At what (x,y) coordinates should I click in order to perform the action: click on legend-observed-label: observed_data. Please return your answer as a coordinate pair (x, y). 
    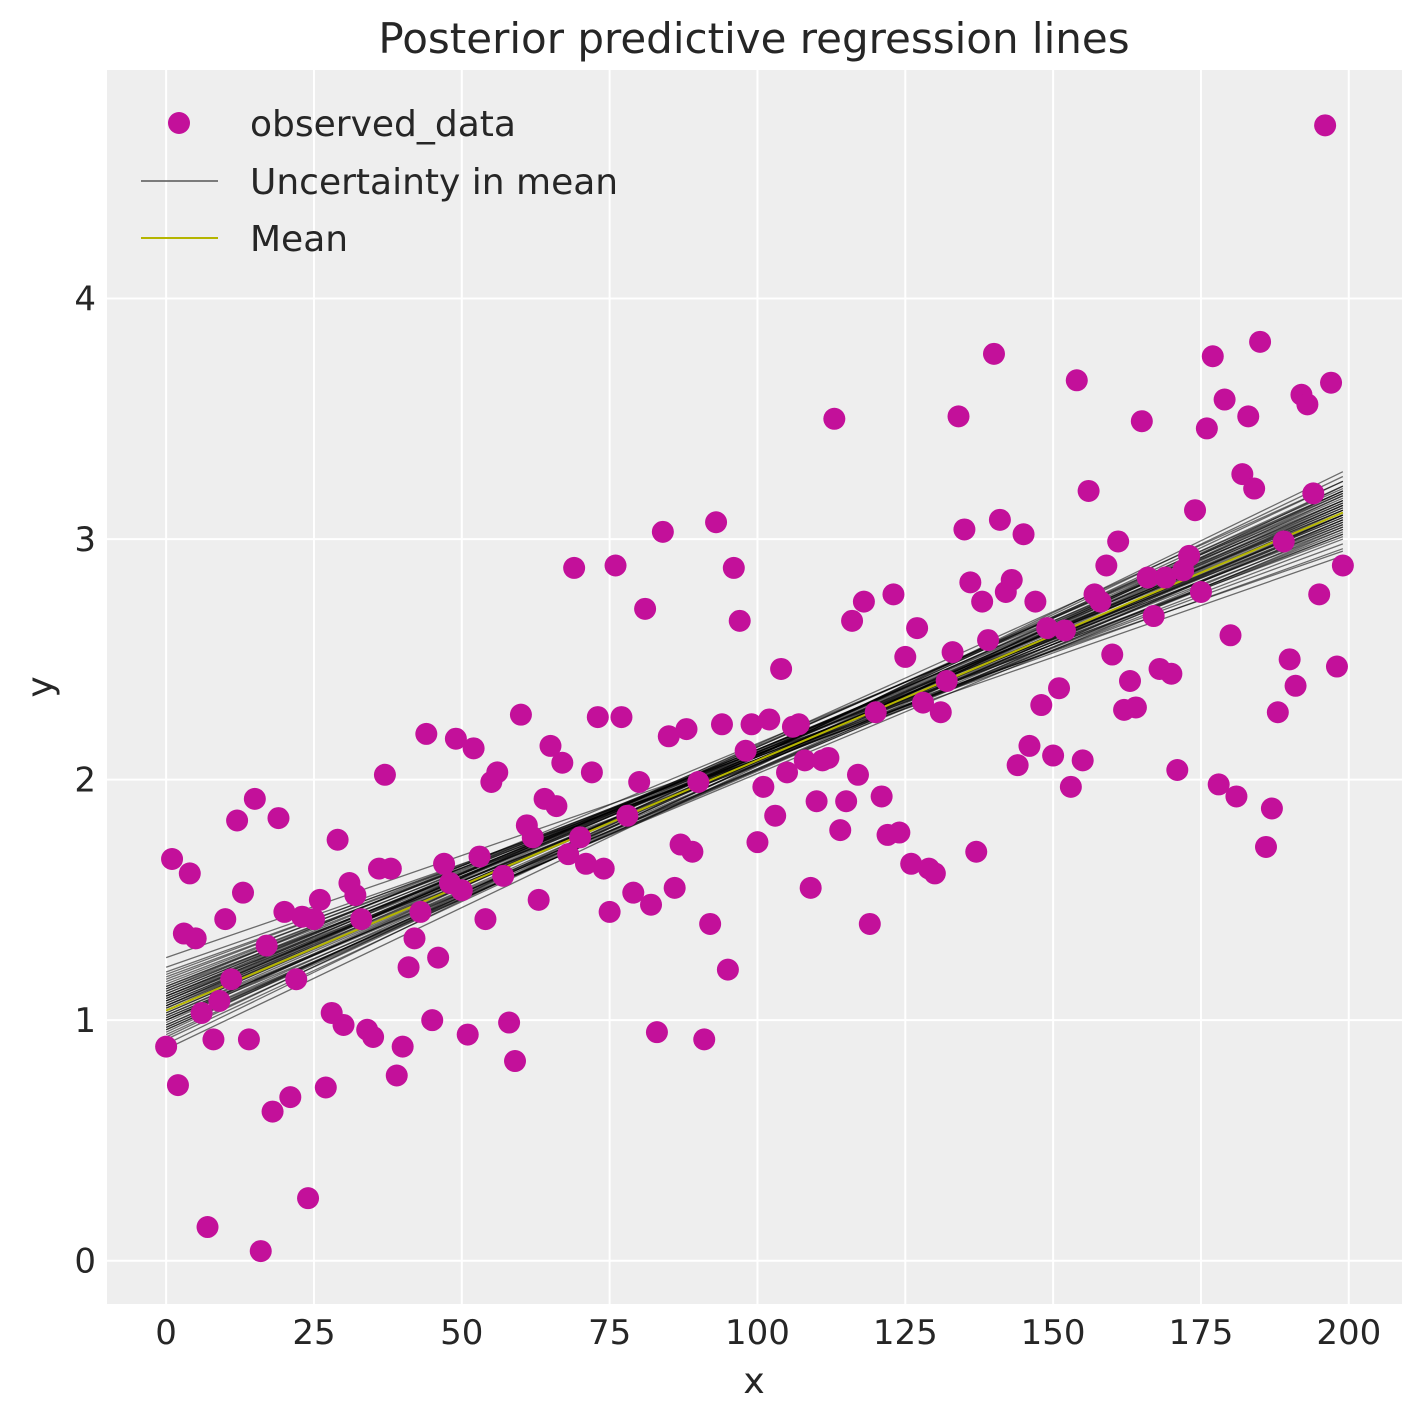
    Looking at the image, I should click on (383, 124).